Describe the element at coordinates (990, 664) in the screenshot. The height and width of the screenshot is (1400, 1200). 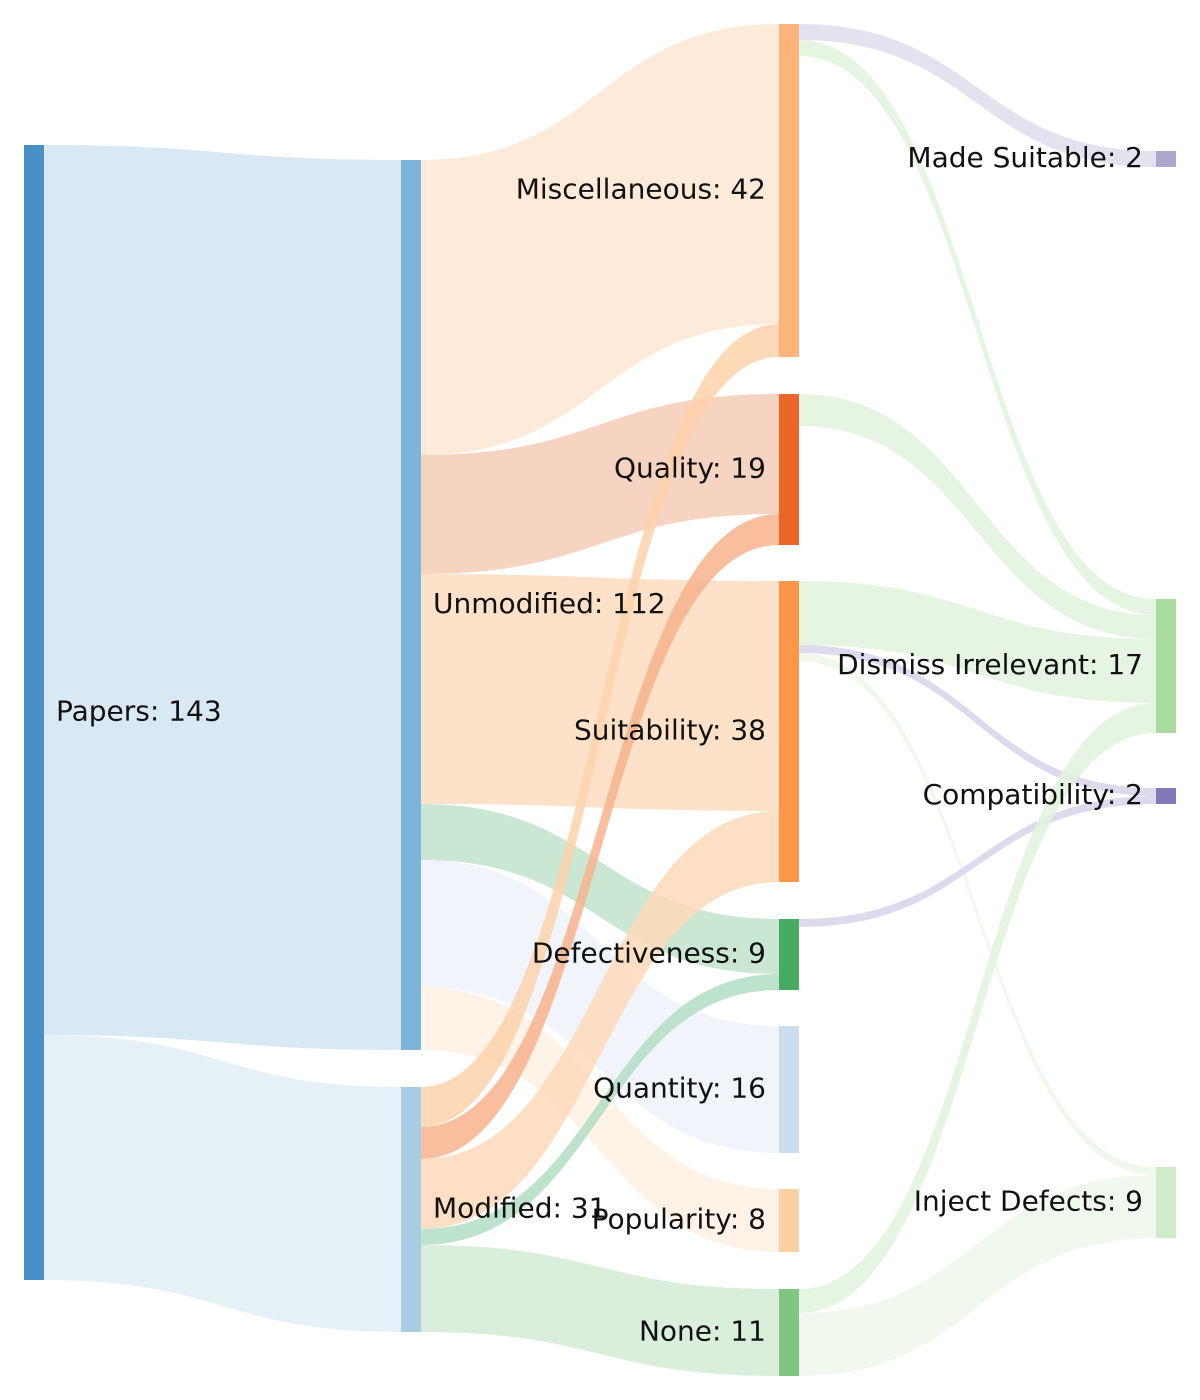
I see `node-label-dismiss_irrelevant: Dismiss Irrelevant: 17` at that location.